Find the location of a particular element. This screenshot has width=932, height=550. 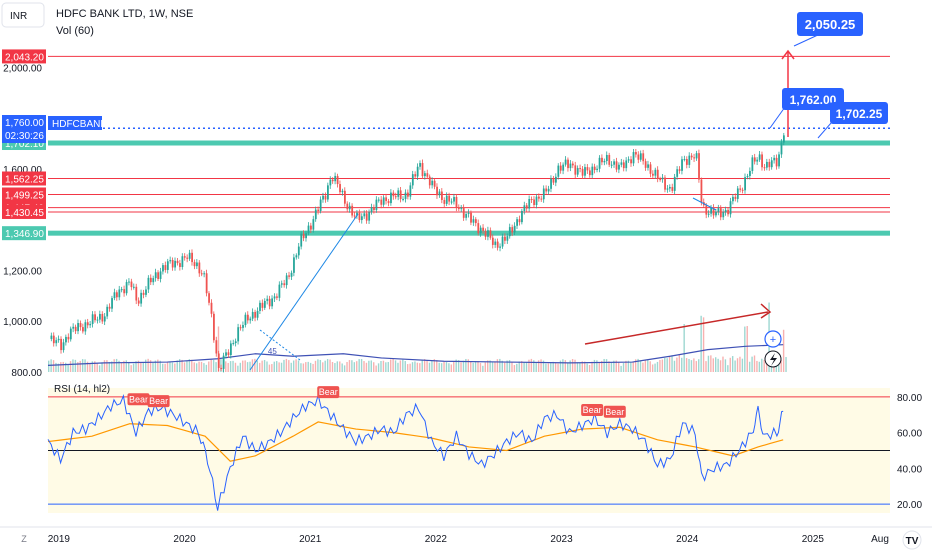

callout-1762: 1,762.00 is located at coordinates (813, 99).